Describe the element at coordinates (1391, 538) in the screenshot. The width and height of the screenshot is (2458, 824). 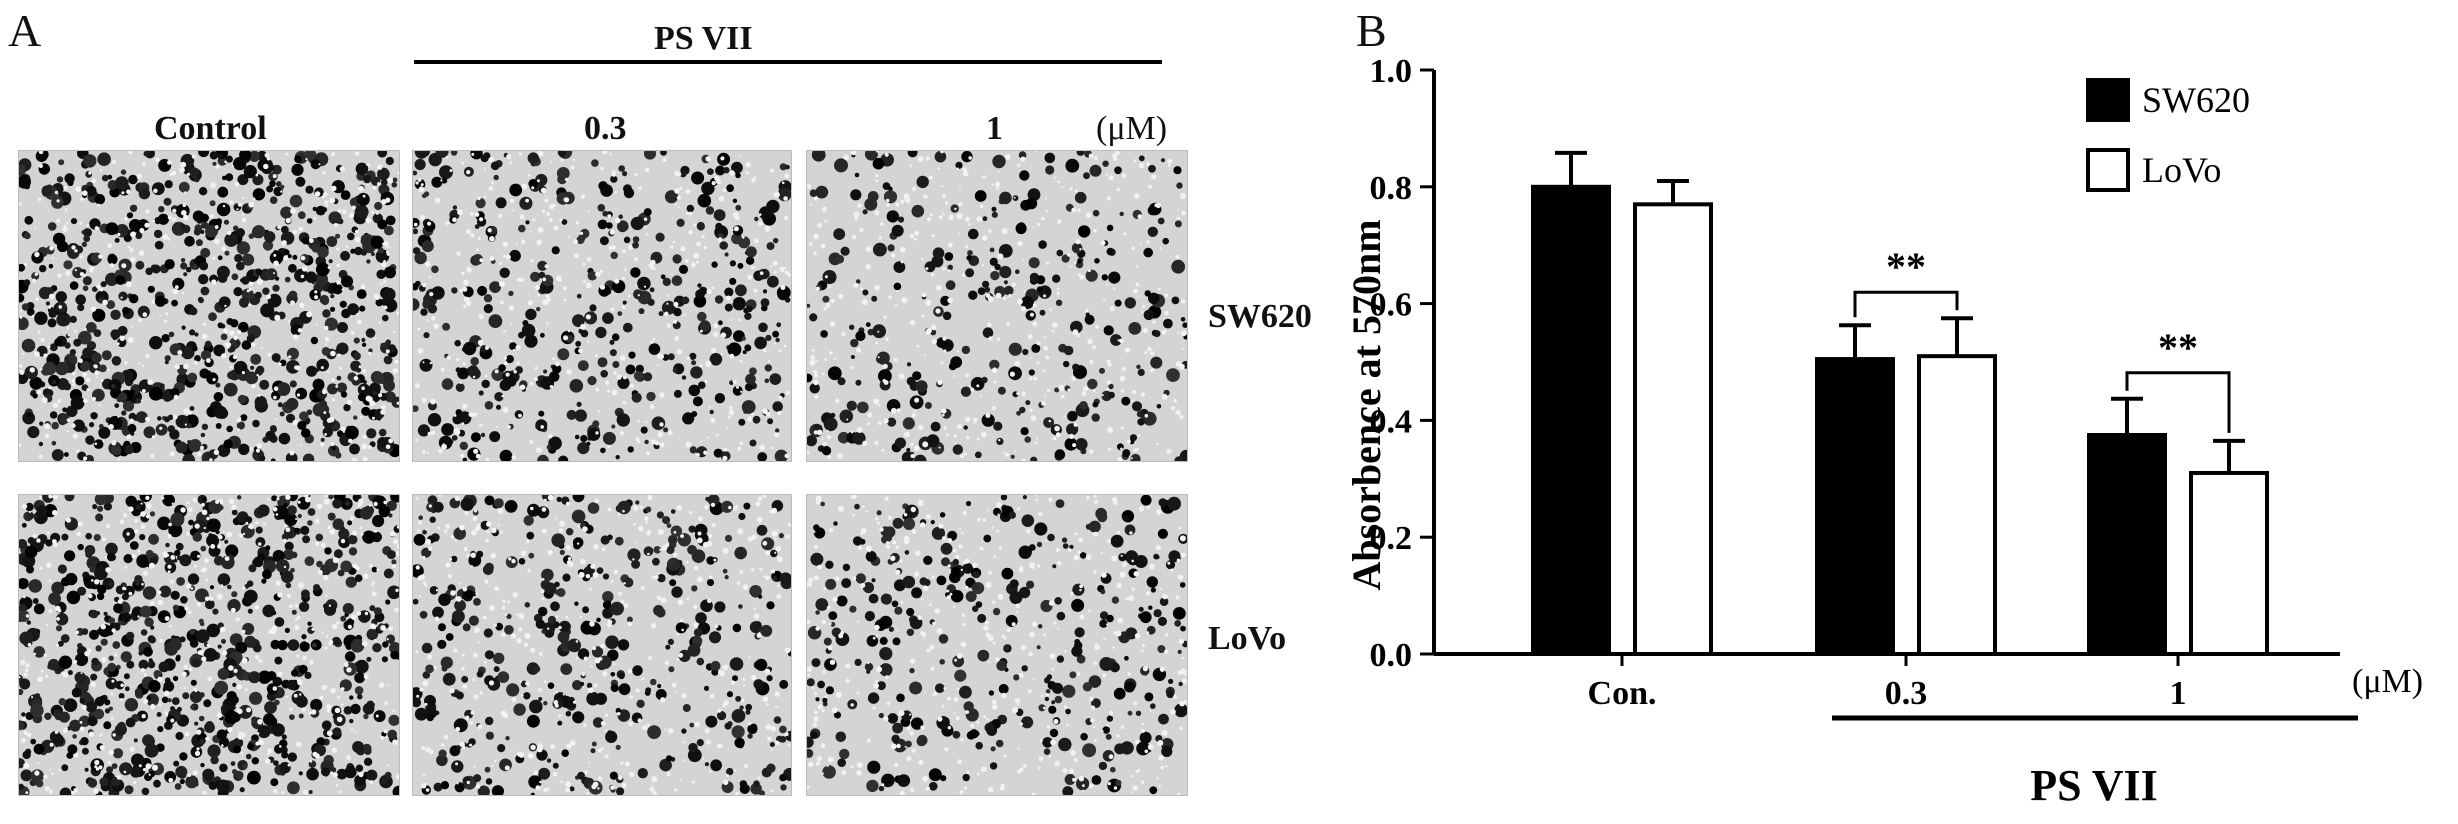
I see `y-tick-label: 0.2` at that location.